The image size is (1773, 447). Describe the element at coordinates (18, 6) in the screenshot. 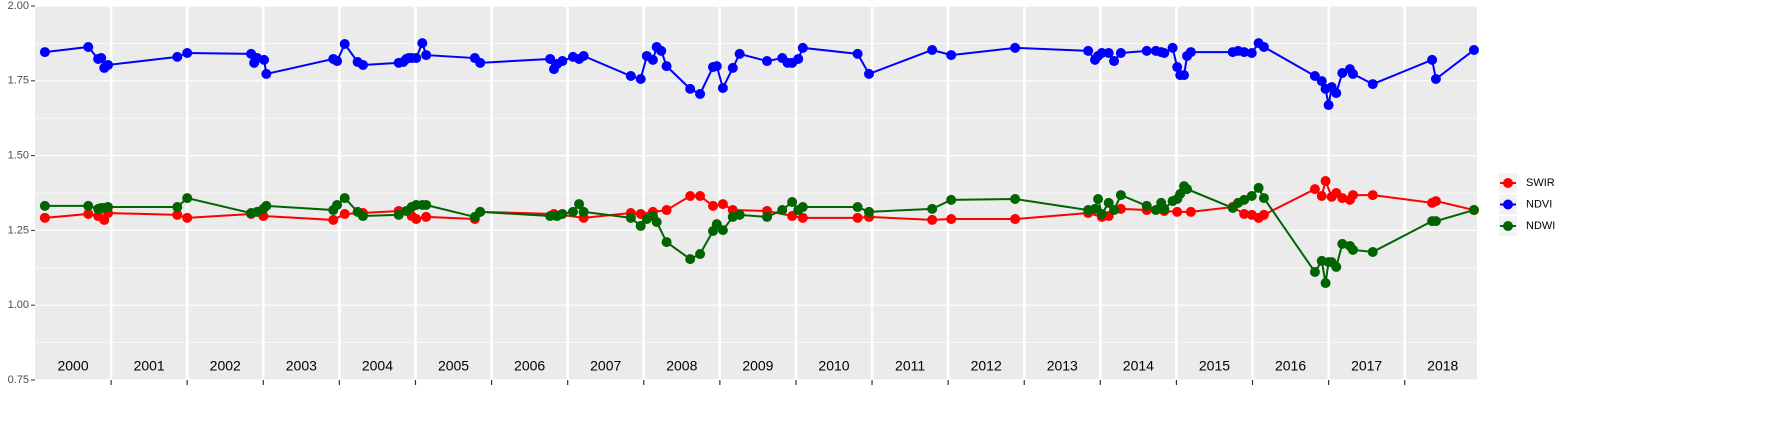

I see `y-tick-label: 2.00` at that location.